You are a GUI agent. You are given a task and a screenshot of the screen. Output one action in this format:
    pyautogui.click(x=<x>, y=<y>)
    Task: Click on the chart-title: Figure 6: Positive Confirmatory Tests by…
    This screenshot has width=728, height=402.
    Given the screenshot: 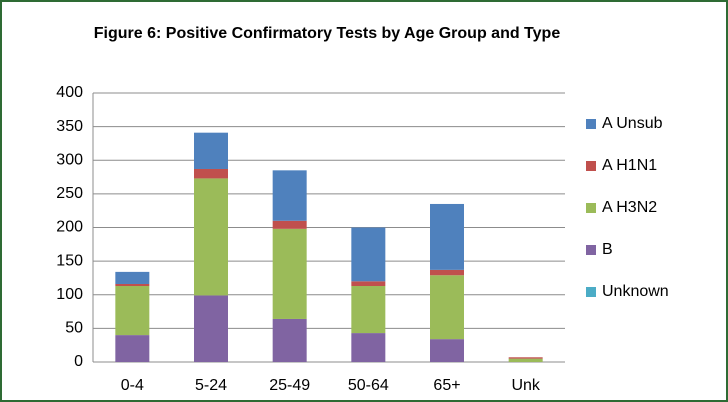 What is the action you would take?
    pyautogui.click(x=327, y=33)
    